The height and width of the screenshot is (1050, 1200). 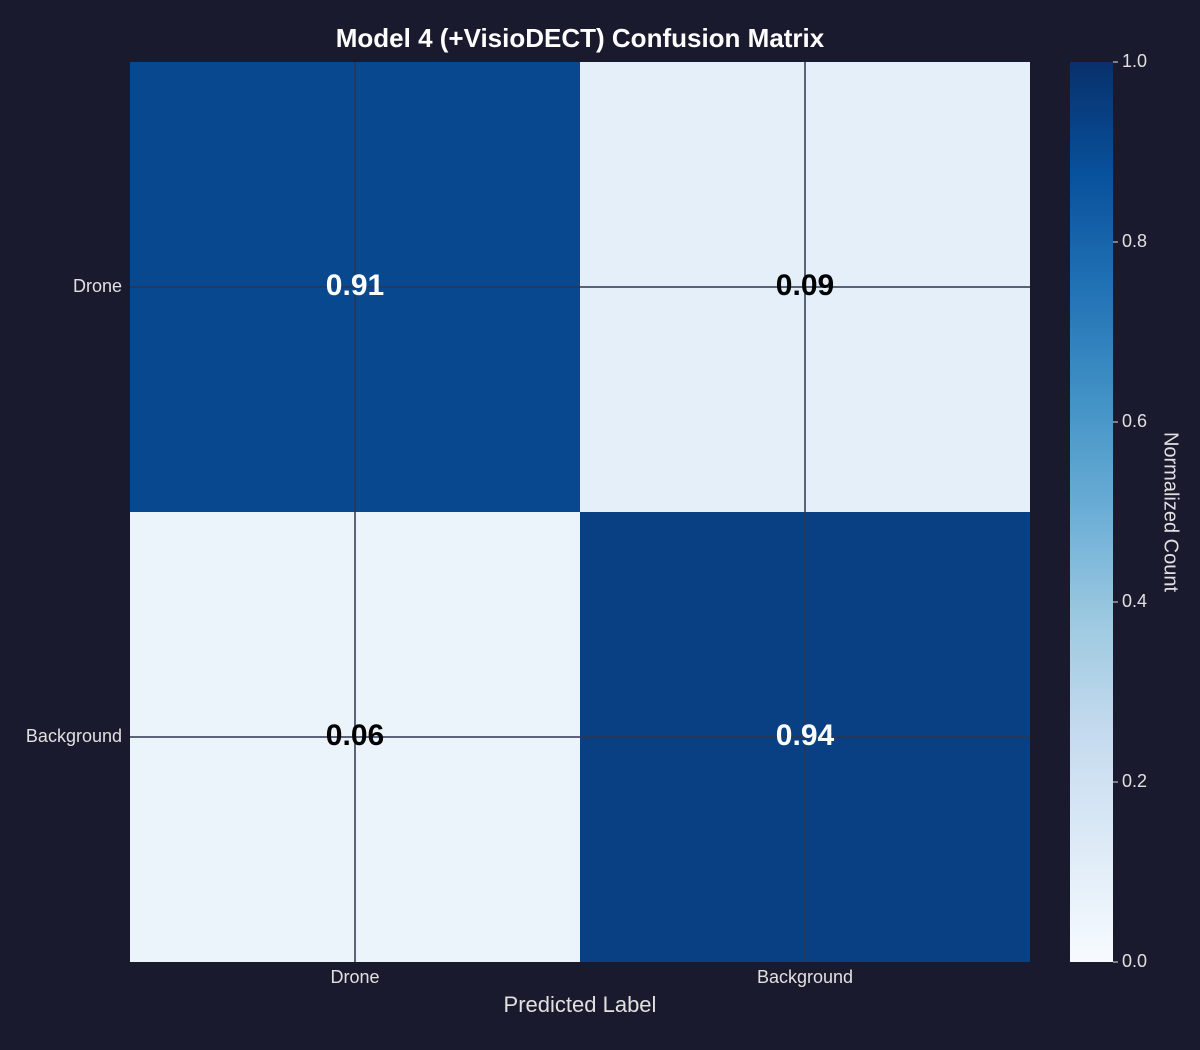 I want to click on colorbar-tick-label: 0.8, so click(x=1134, y=241).